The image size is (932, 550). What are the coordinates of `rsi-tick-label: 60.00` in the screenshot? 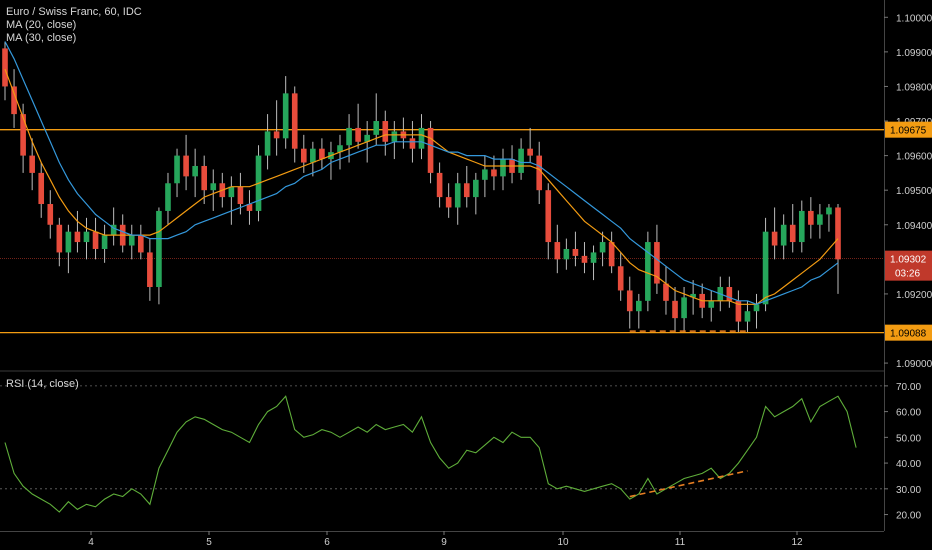 It's located at (908, 413).